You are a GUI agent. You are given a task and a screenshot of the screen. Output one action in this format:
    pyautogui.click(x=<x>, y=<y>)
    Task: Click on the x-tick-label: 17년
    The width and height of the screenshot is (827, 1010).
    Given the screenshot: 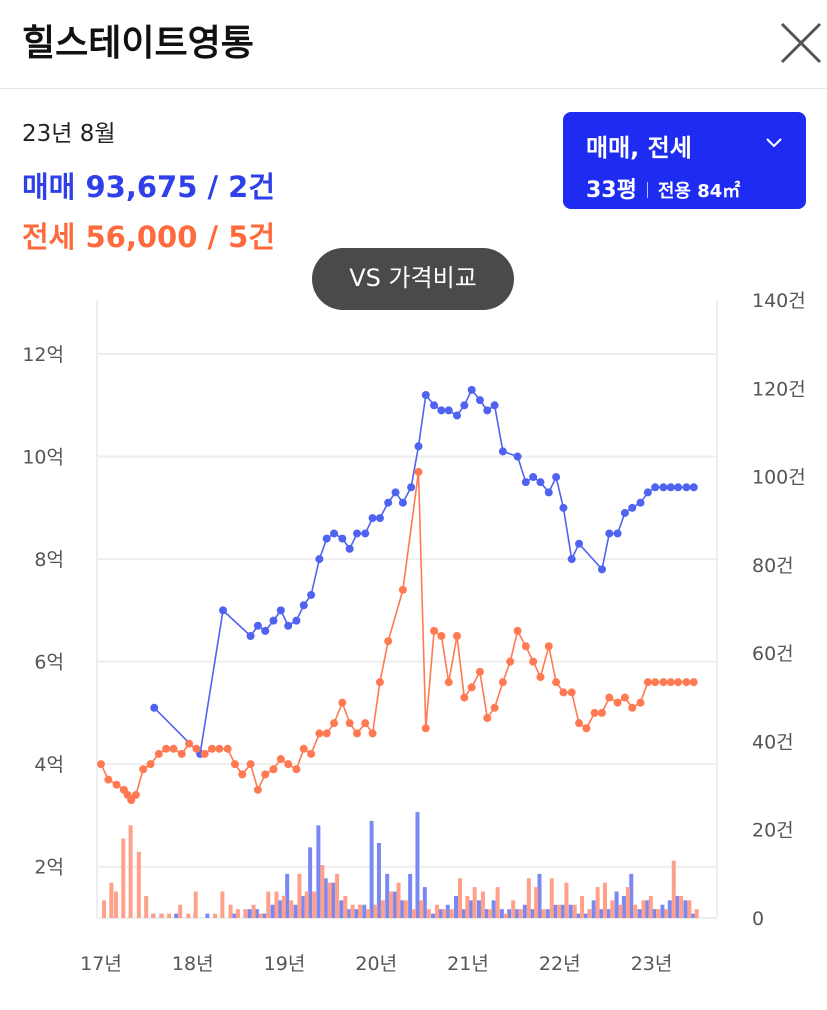 What is the action you would take?
    pyautogui.click(x=101, y=964)
    